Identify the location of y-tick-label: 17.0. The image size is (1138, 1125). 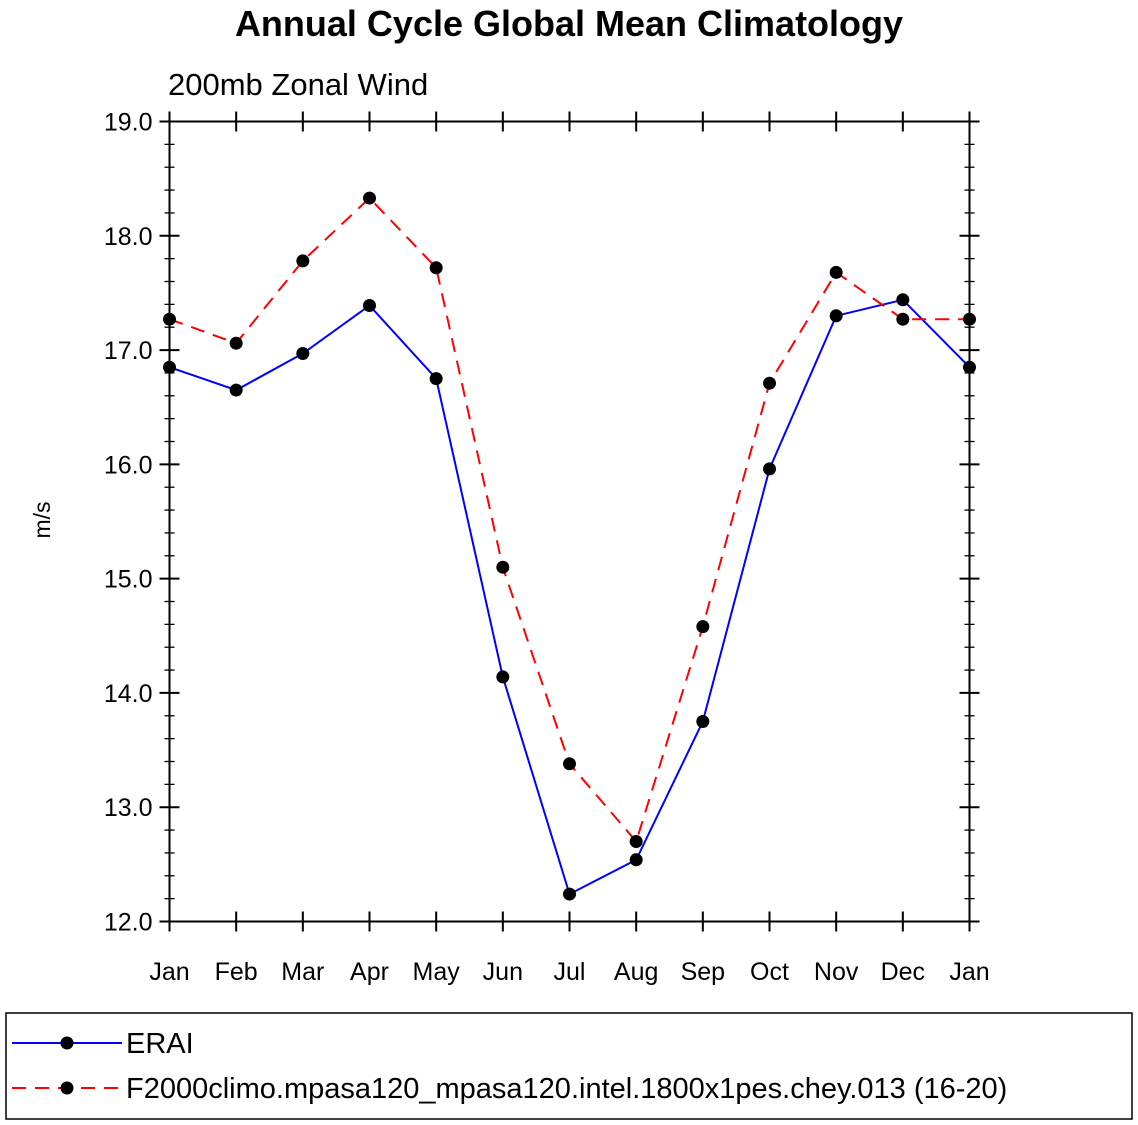
(128, 351).